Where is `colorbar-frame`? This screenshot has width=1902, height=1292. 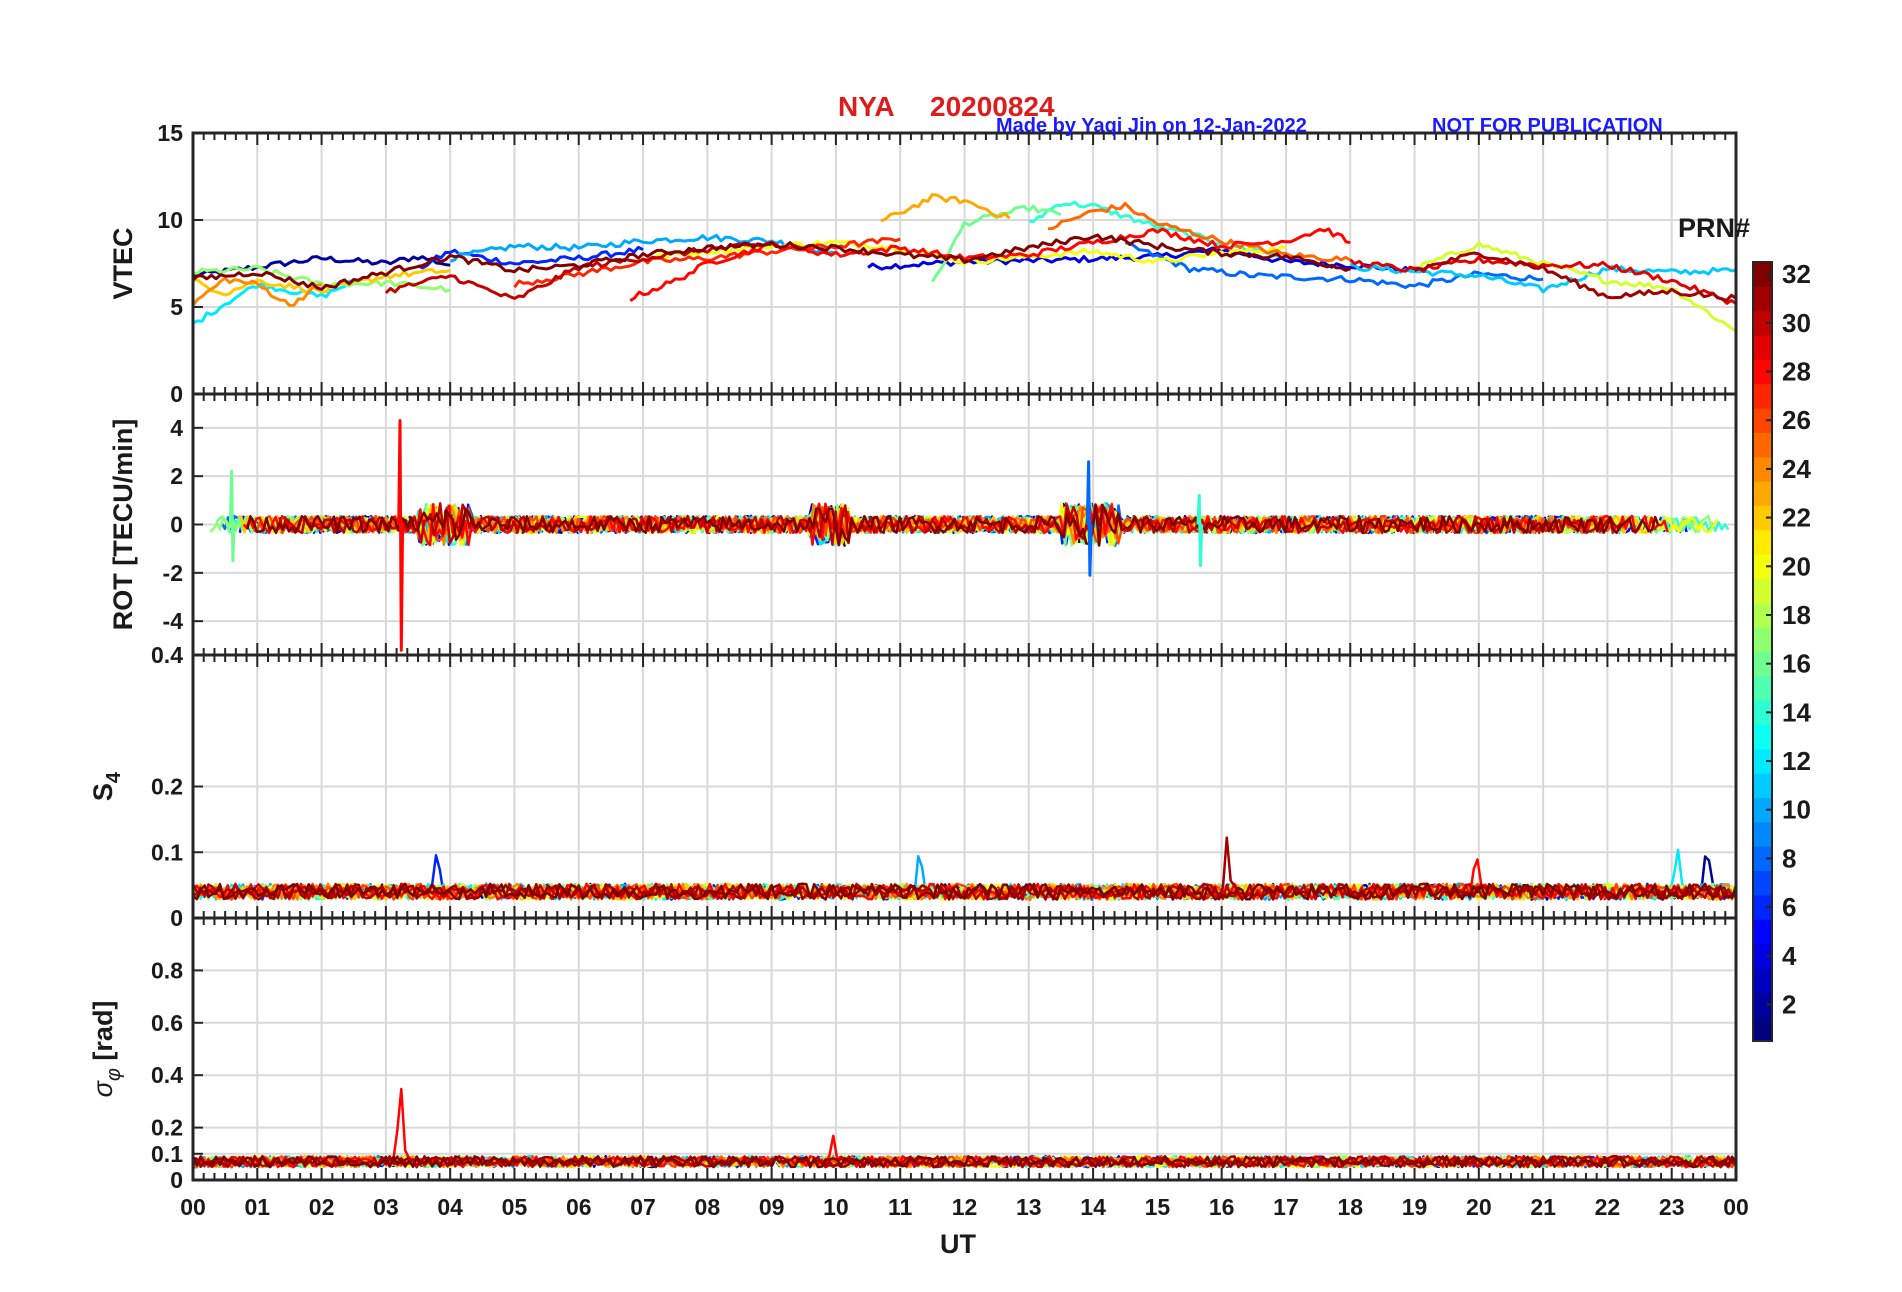
colorbar-frame is located at coordinates (1762, 651).